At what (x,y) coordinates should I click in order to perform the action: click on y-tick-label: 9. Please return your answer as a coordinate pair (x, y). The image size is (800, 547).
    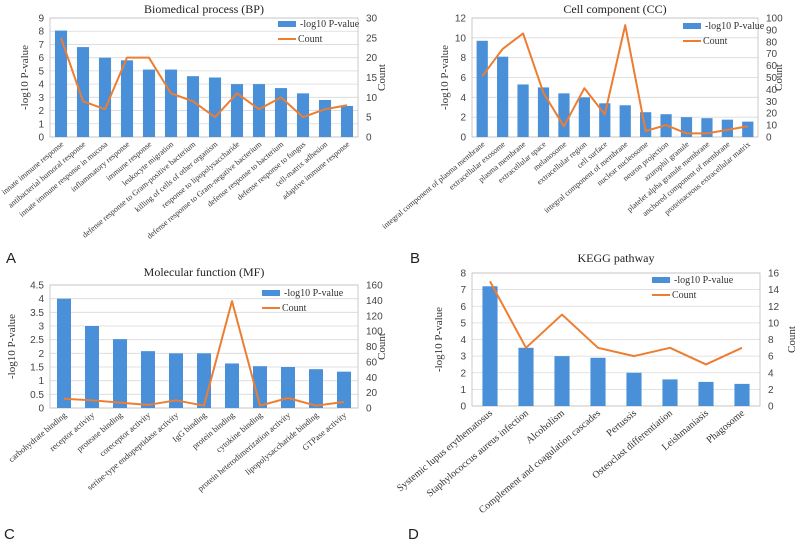
    Looking at the image, I should click on (41, 19).